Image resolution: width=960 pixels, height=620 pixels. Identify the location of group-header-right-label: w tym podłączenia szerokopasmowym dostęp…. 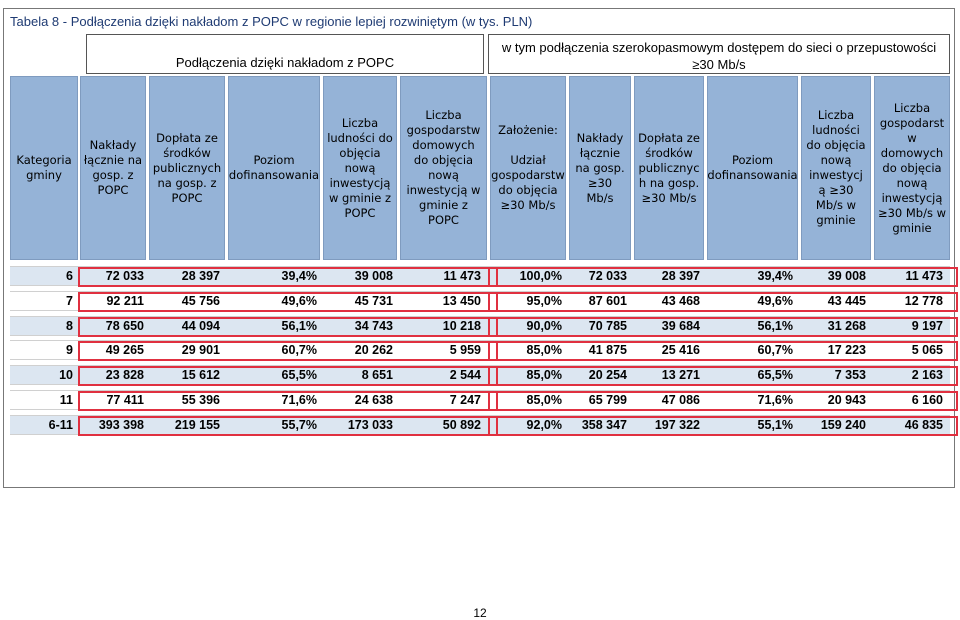
(719, 56).